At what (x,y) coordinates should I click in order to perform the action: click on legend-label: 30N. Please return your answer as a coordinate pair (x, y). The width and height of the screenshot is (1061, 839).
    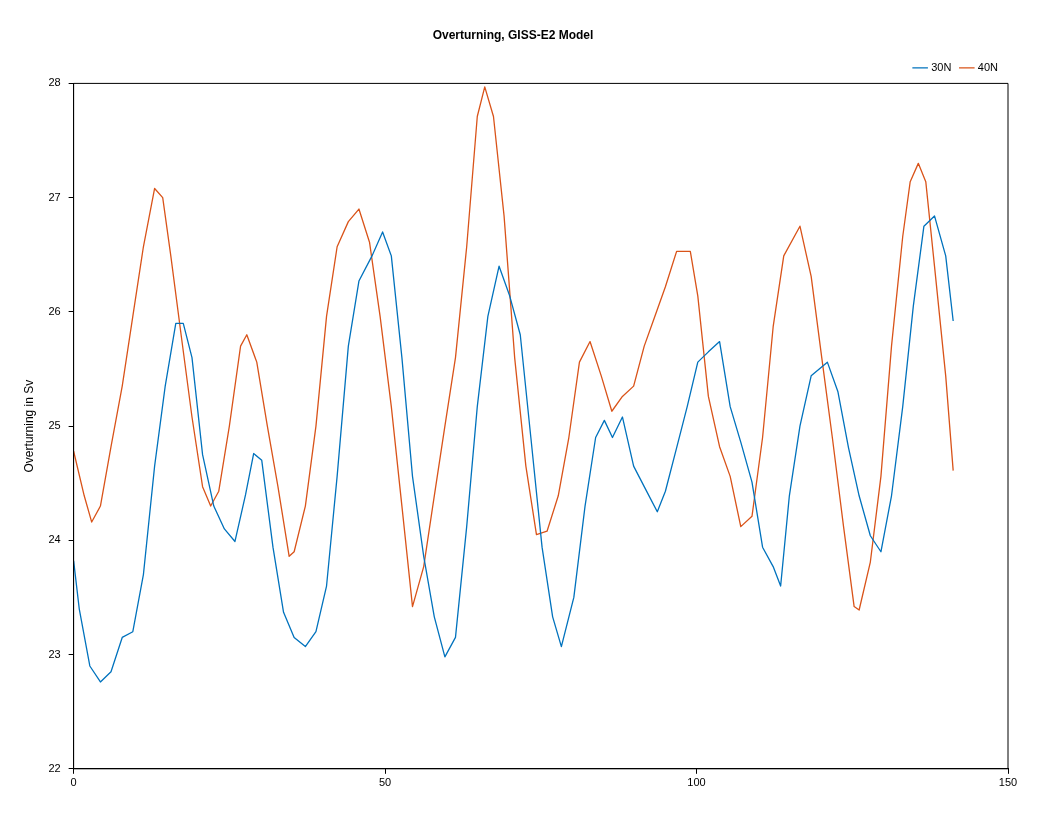
    Looking at the image, I should click on (941, 66).